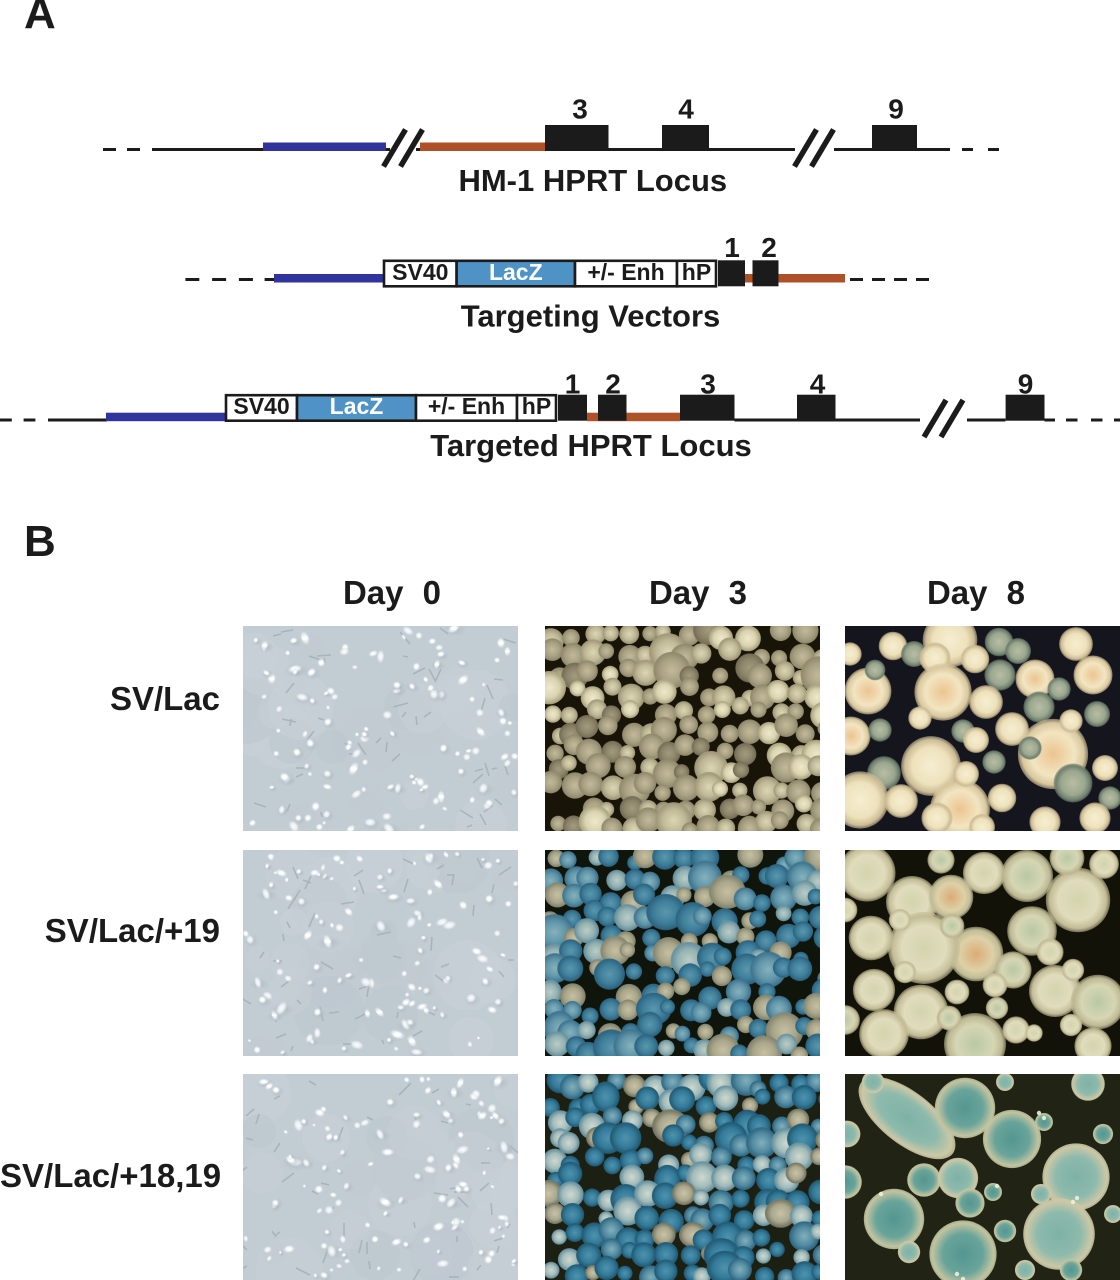 This screenshot has height=1280, width=1120. Describe the element at coordinates (591, 316) in the screenshot. I see `svg-text: Targeting Vectors` at that location.